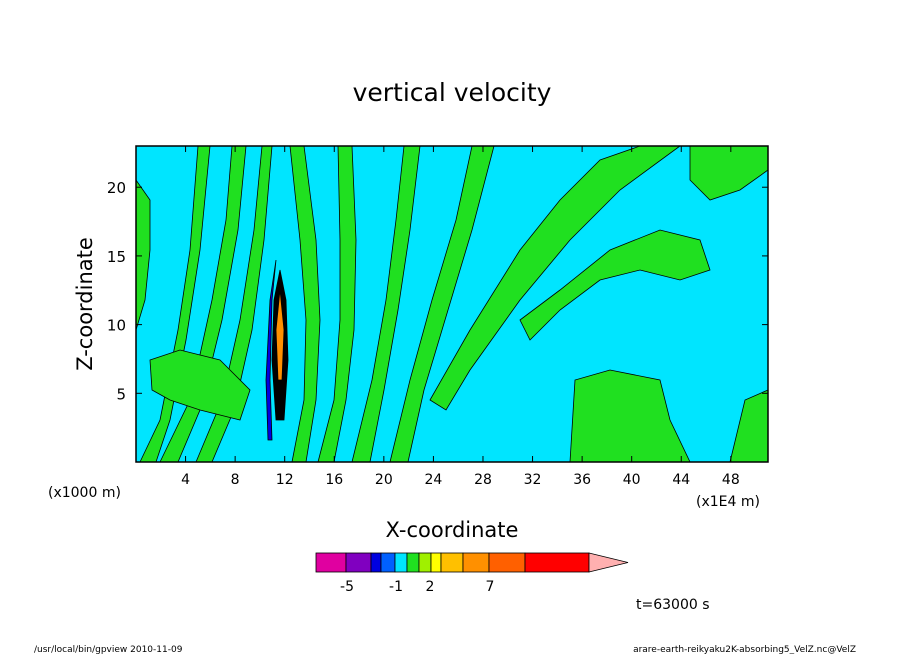  I want to click on colorbar, so click(472, 562).